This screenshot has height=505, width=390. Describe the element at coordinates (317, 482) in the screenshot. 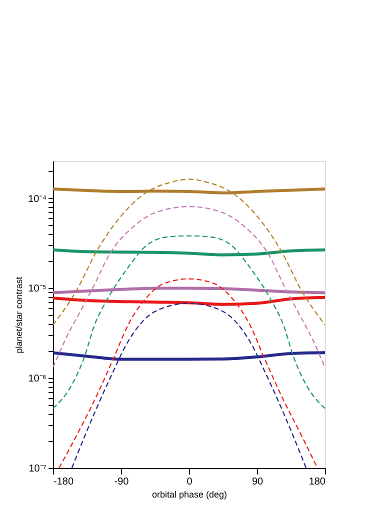

I see `x-tick-label: 180` at that location.